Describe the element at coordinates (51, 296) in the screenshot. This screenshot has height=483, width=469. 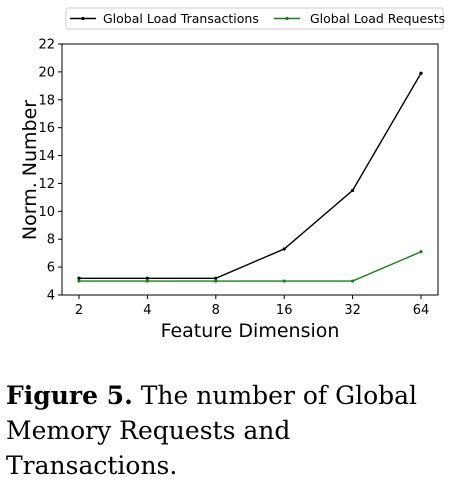
I see `y-tick-label: 4` at that location.